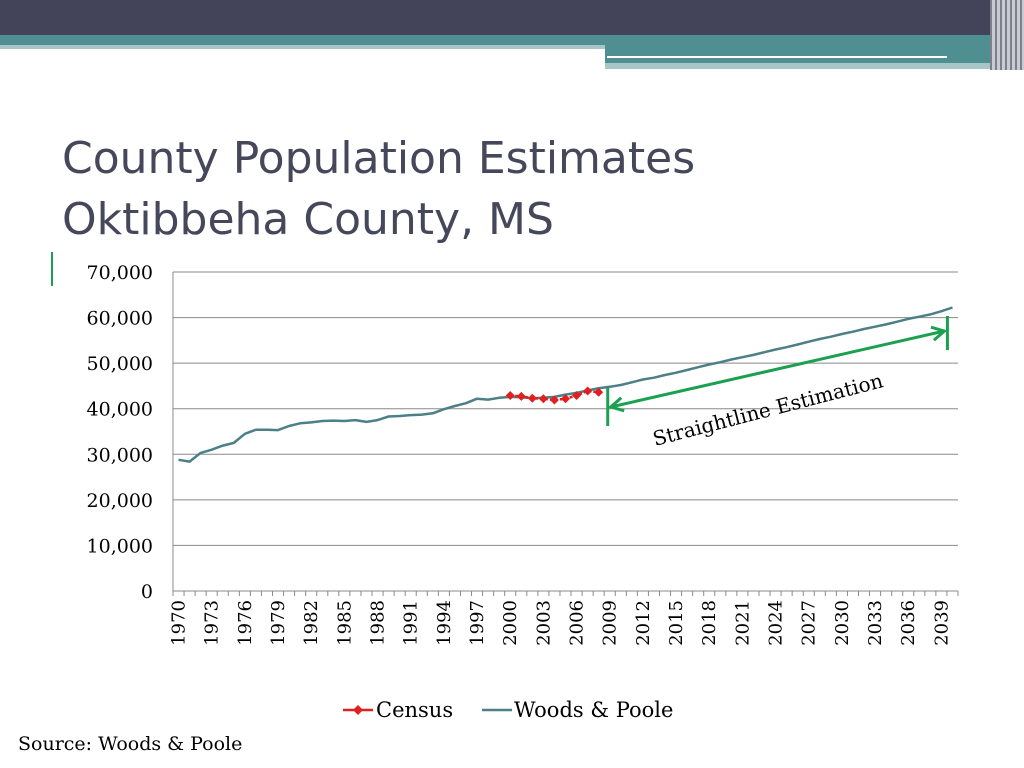 This screenshot has height=768, width=1024. I want to click on y-tick-label: 60,000, so click(120, 319).